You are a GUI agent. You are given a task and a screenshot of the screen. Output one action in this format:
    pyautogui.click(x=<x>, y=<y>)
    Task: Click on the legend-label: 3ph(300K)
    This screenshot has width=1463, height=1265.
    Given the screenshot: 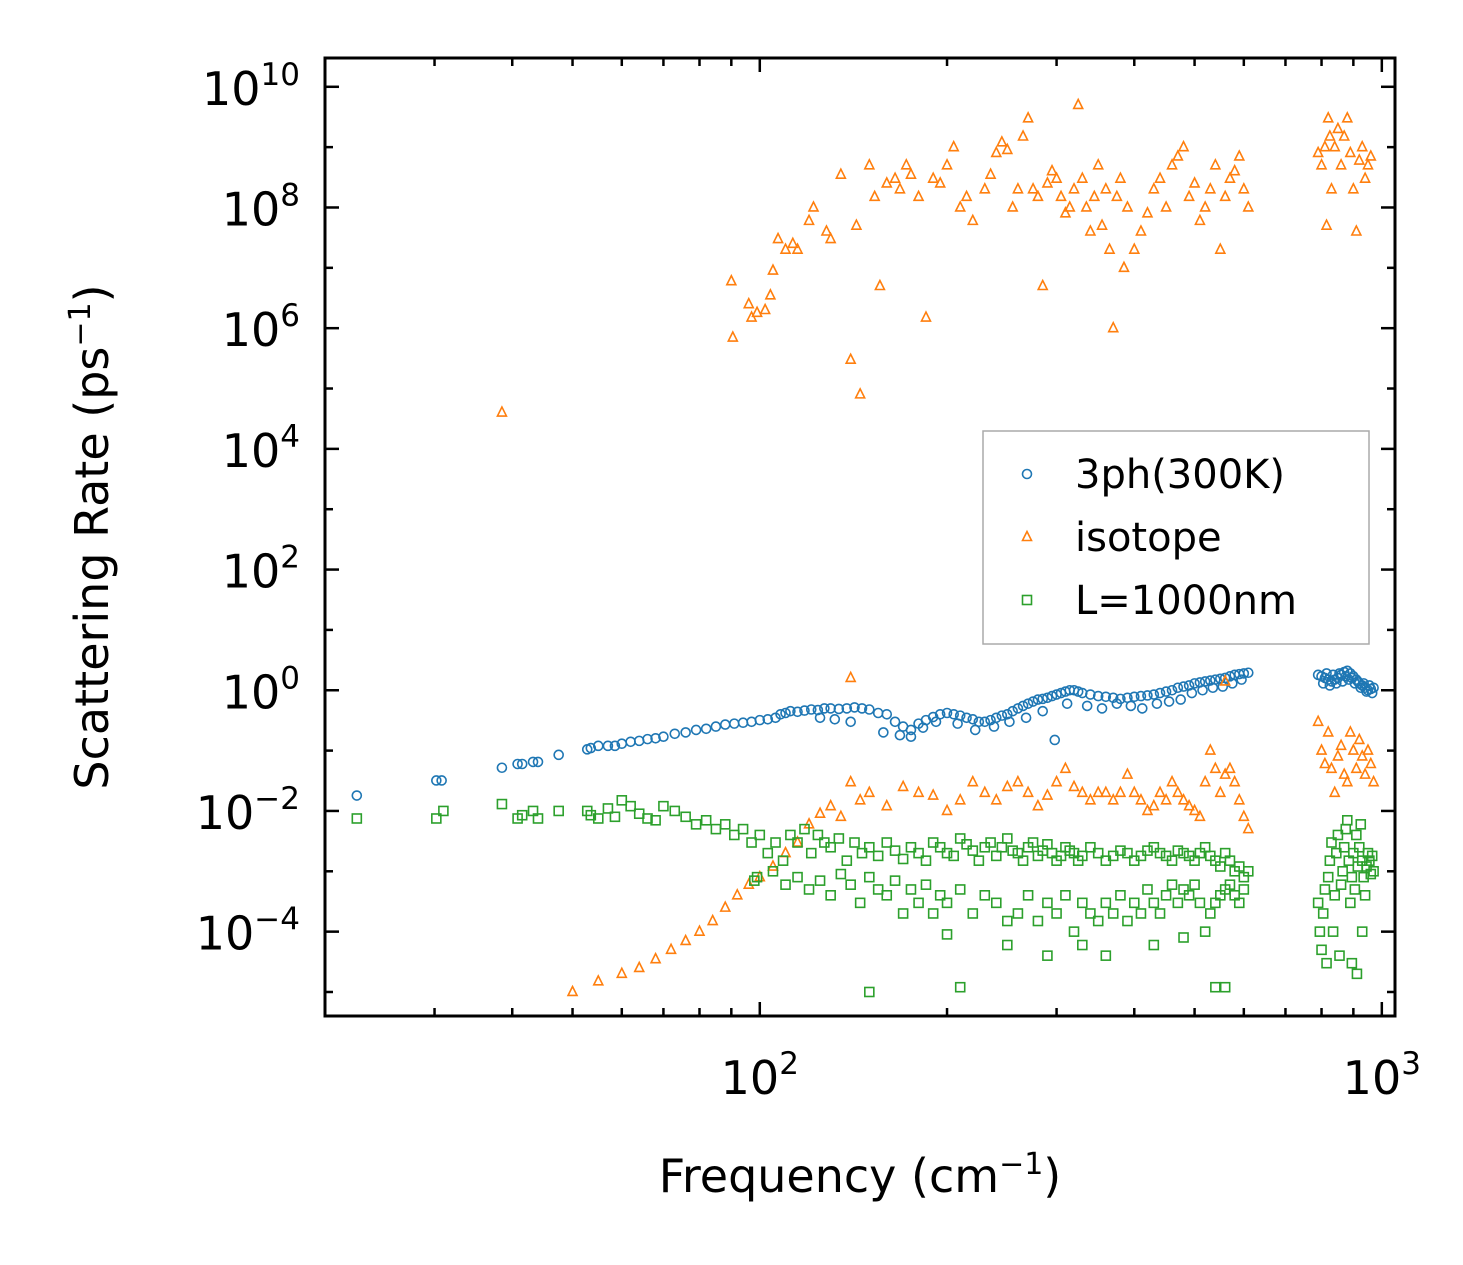 What is the action you would take?
    pyautogui.click(x=1180, y=475)
    